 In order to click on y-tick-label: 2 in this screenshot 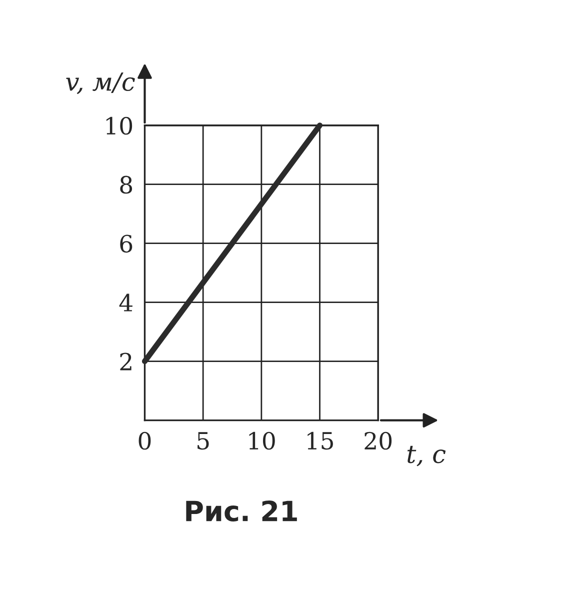, I will do `click(126, 361)`.